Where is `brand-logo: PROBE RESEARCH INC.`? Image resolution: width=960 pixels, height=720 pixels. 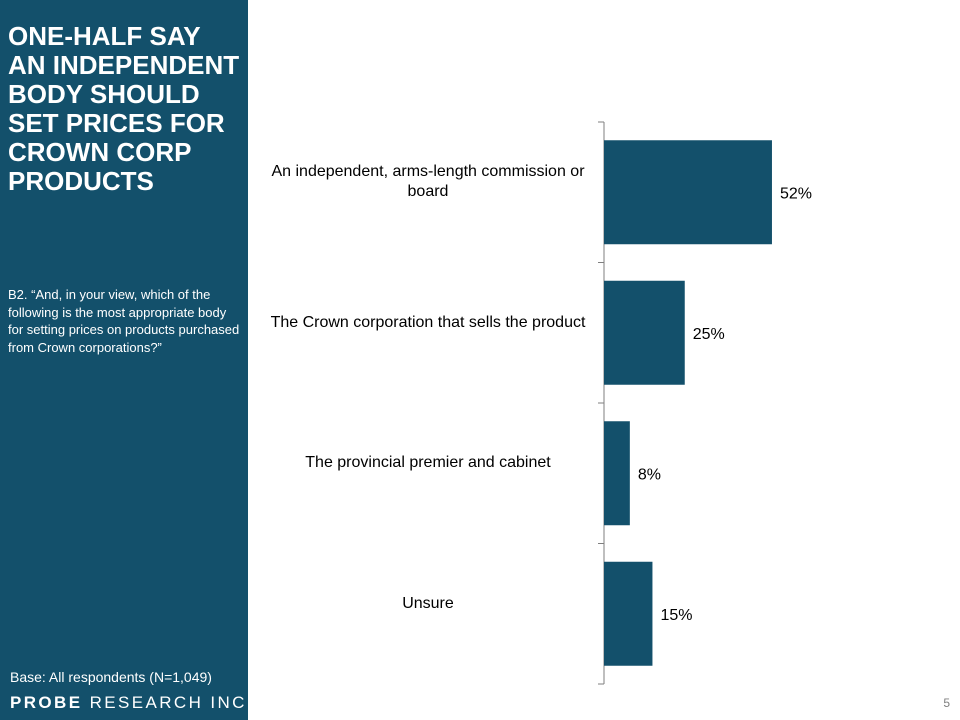
brand-logo: PROBE RESEARCH INC. is located at coordinates (132, 703).